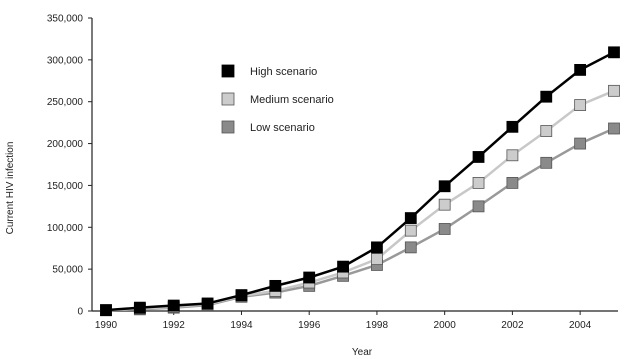  Describe the element at coordinates (65, 186) in the screenshot. I see `y-tick-label: 150,000` at that location.